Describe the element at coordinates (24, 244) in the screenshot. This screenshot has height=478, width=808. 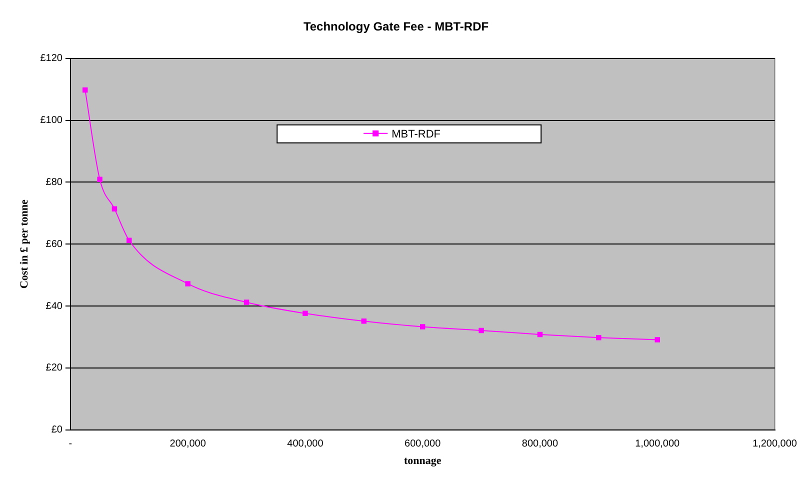
I see `y-axis-title: Cost in £ per tonne` at that location.